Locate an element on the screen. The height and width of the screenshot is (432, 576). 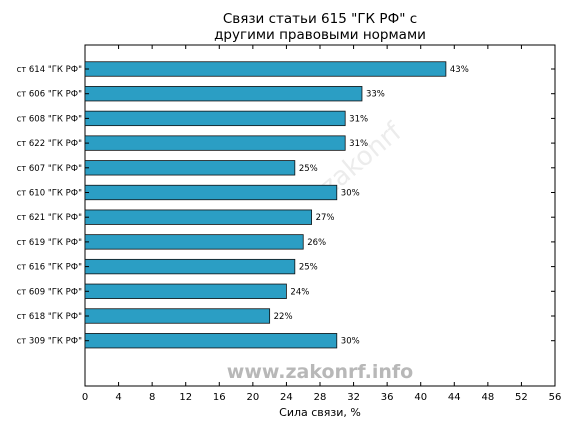
data-label: 22% is located at coordinates (283, 317).